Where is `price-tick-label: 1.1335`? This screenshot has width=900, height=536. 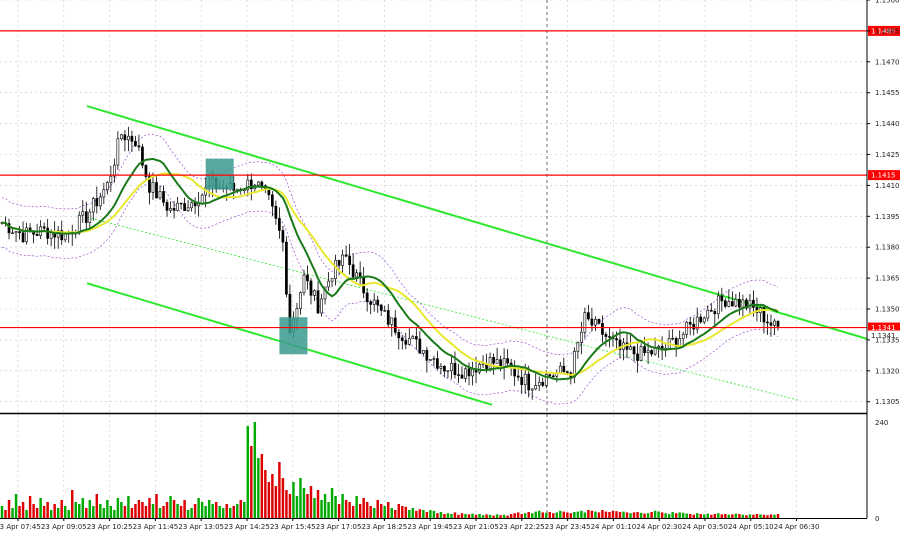
price-tick-label: 1.1335 is located at coordinates (887, 340).